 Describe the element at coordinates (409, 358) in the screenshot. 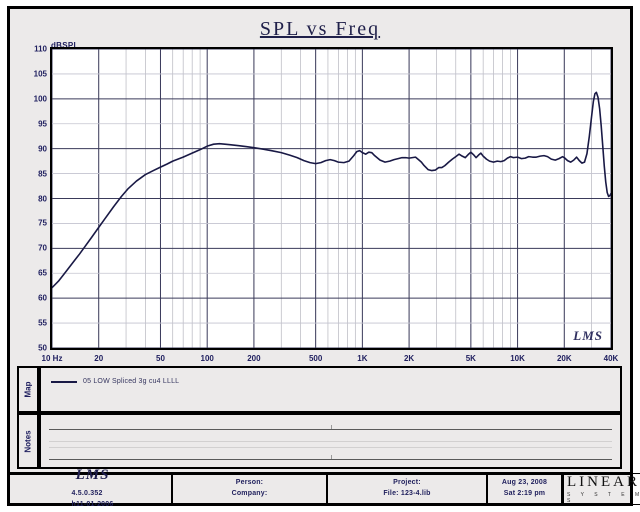

I see `x-tick-label: 2K` at that location.